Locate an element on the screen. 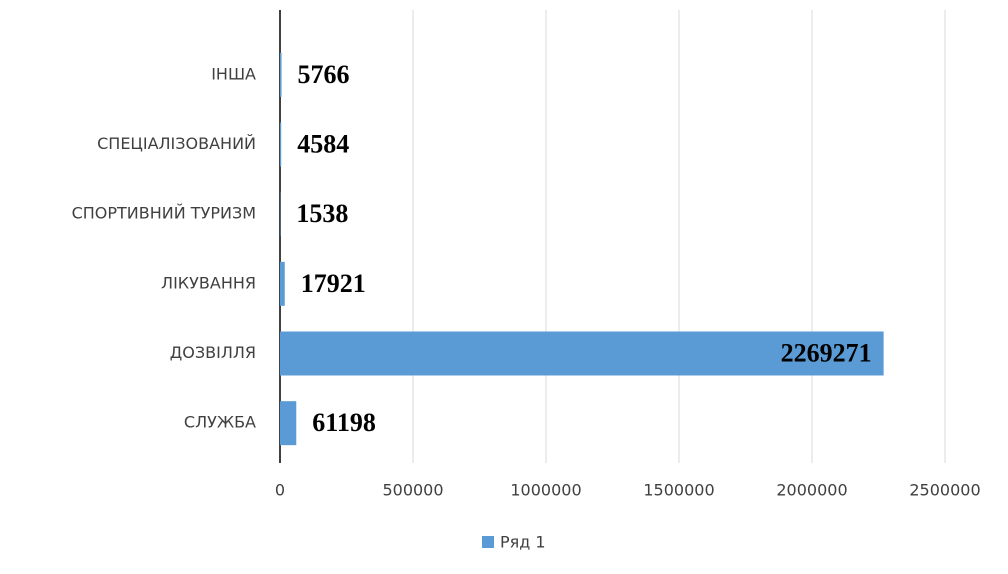  data-label: 5766 is located at coordinates (324, 74).